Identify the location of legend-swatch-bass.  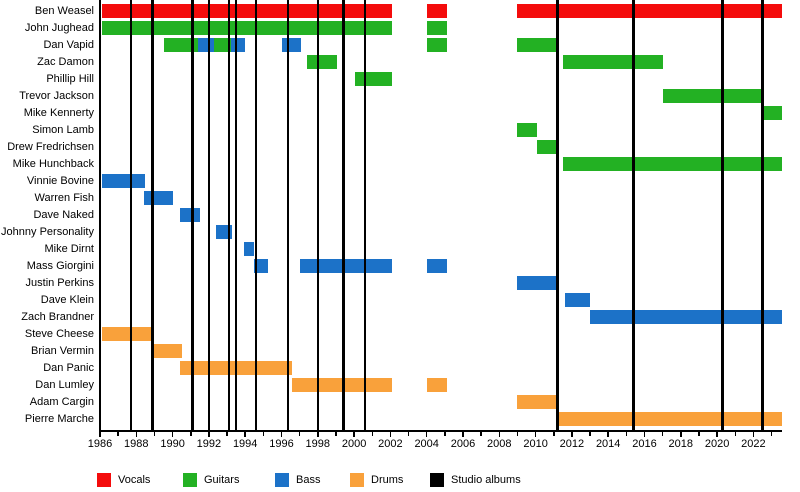
(282, 480).